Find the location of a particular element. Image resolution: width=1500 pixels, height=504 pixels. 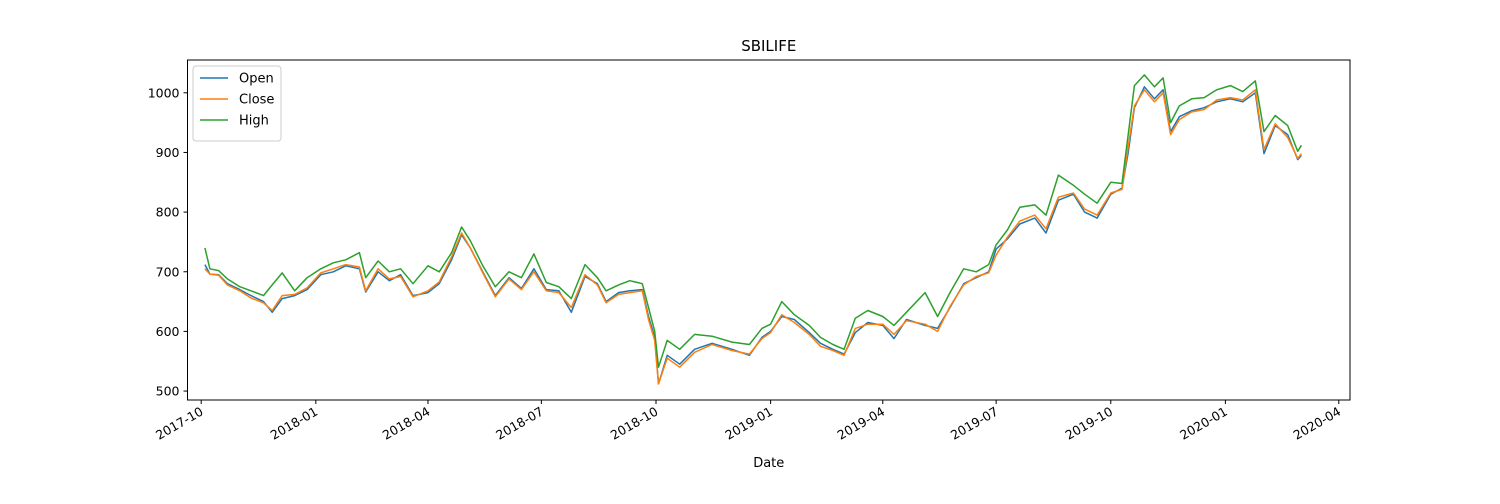

y-tick-label: 700 is located at coordinates (168, 271).